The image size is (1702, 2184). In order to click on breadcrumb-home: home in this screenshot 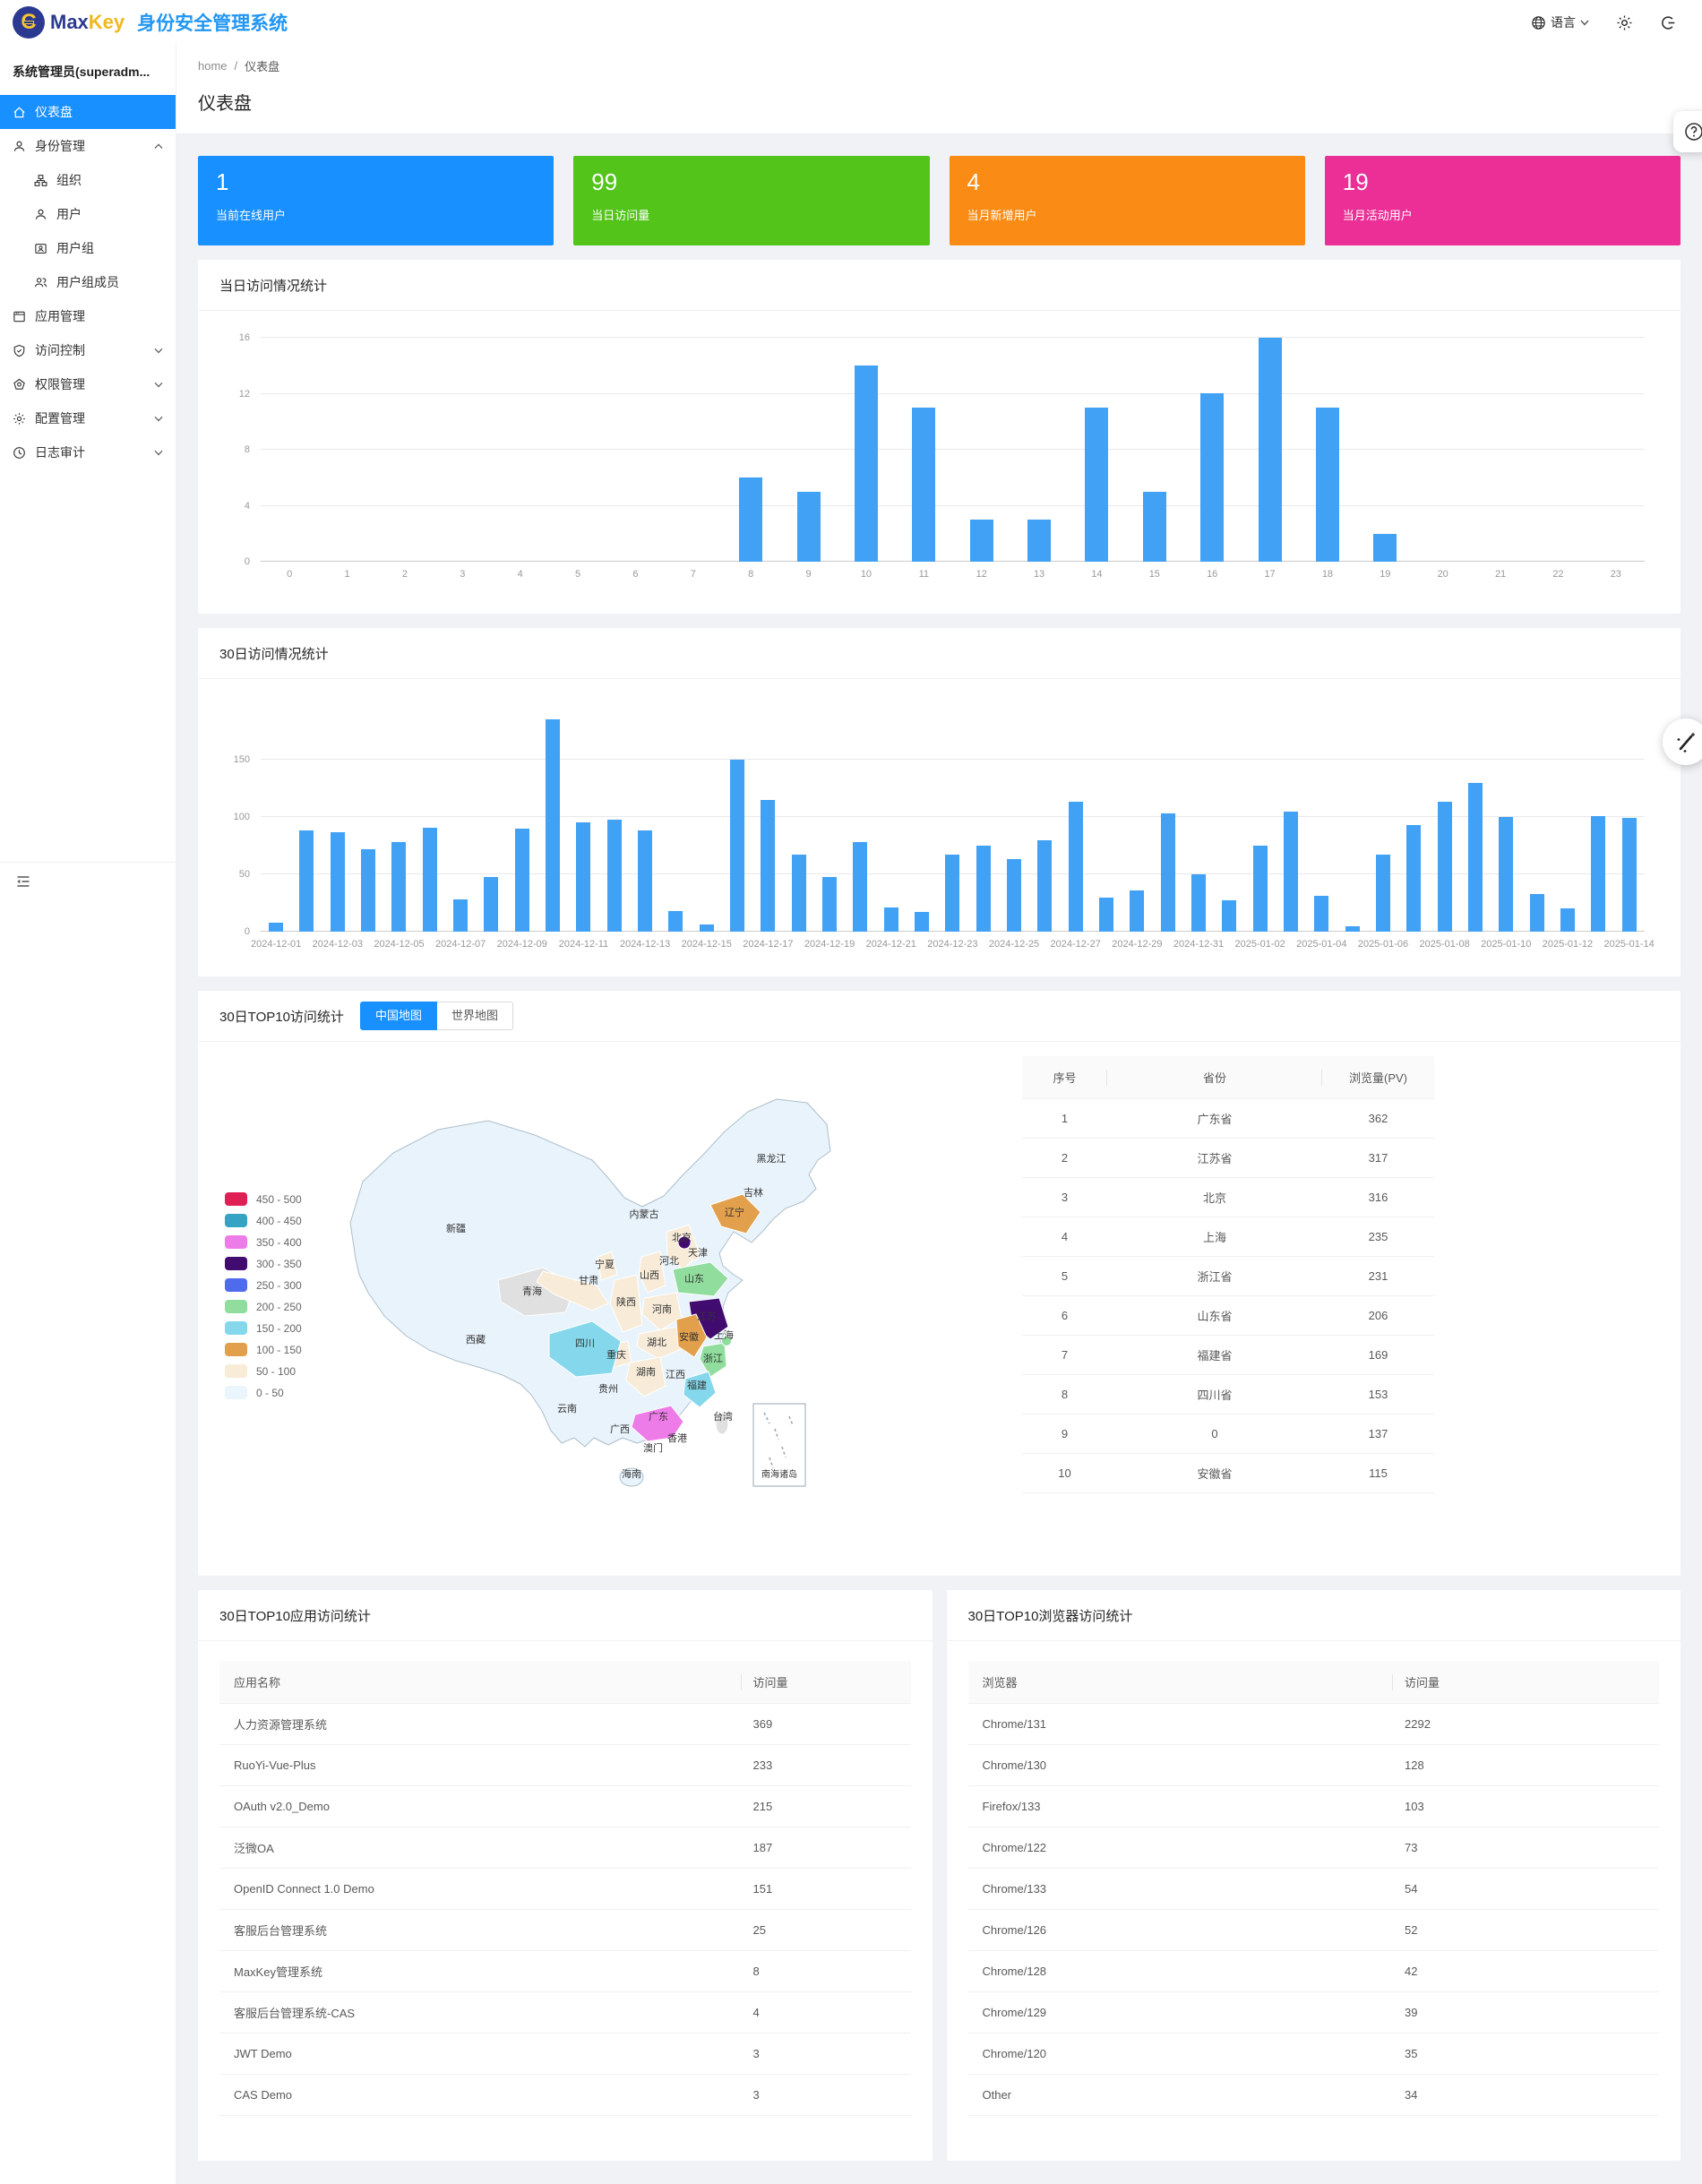, I will do `click(213, 66)`.